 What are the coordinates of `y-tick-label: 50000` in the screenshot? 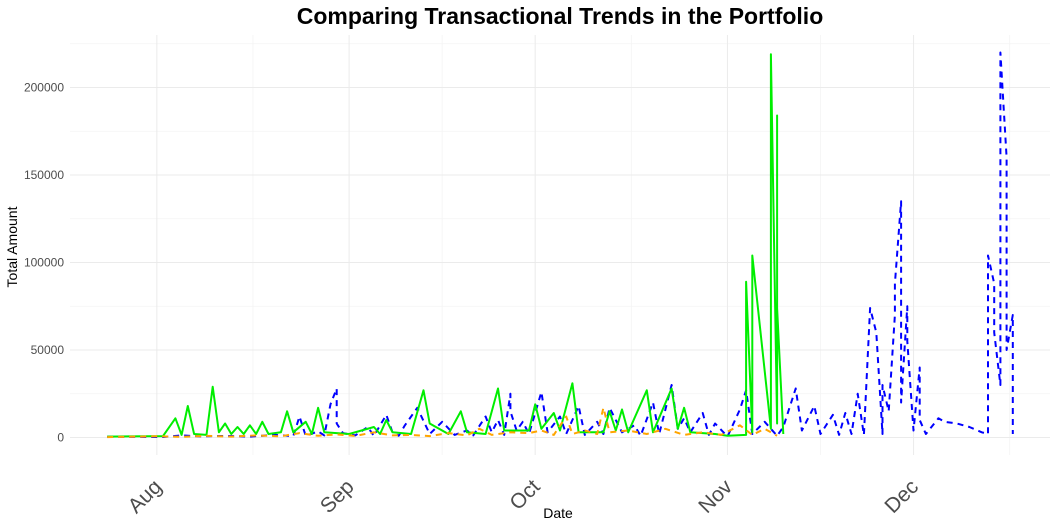 It's located at (48, 350).